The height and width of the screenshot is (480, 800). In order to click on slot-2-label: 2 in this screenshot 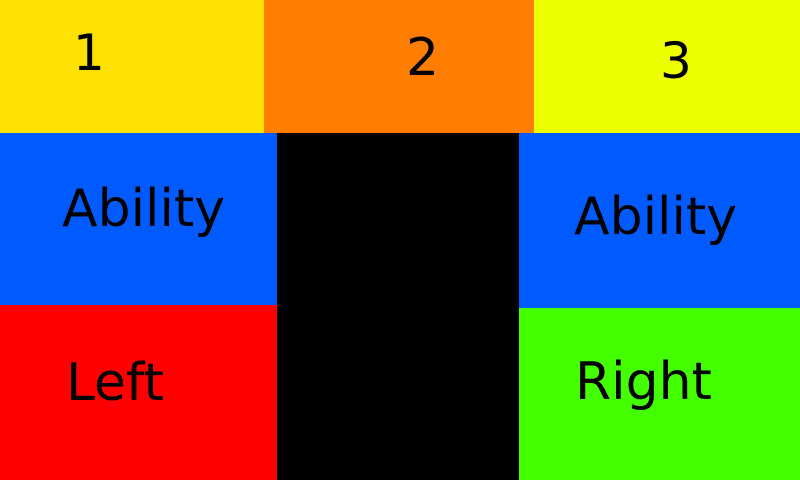, I will do `click(423, 58)`.